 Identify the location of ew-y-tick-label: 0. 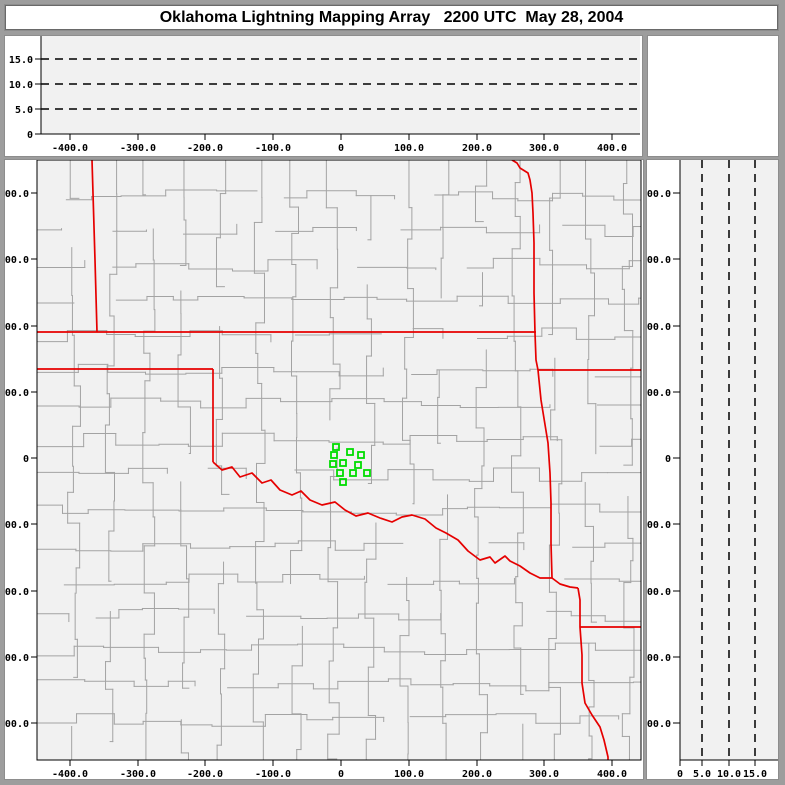
(30, 135).